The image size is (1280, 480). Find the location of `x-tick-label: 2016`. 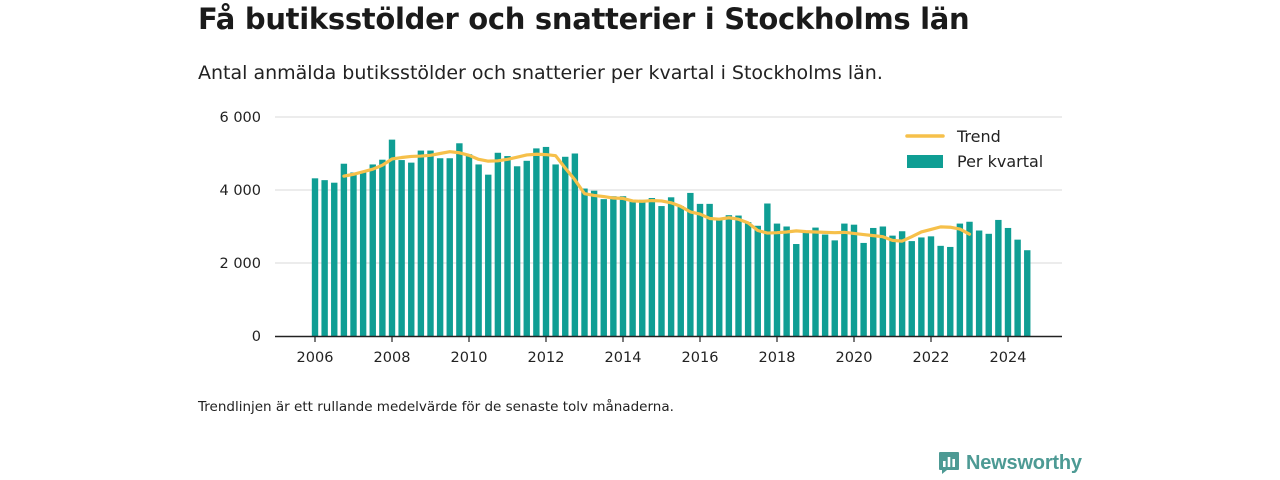

x-tick-label: 2016 is located at coordinates (700, 358).